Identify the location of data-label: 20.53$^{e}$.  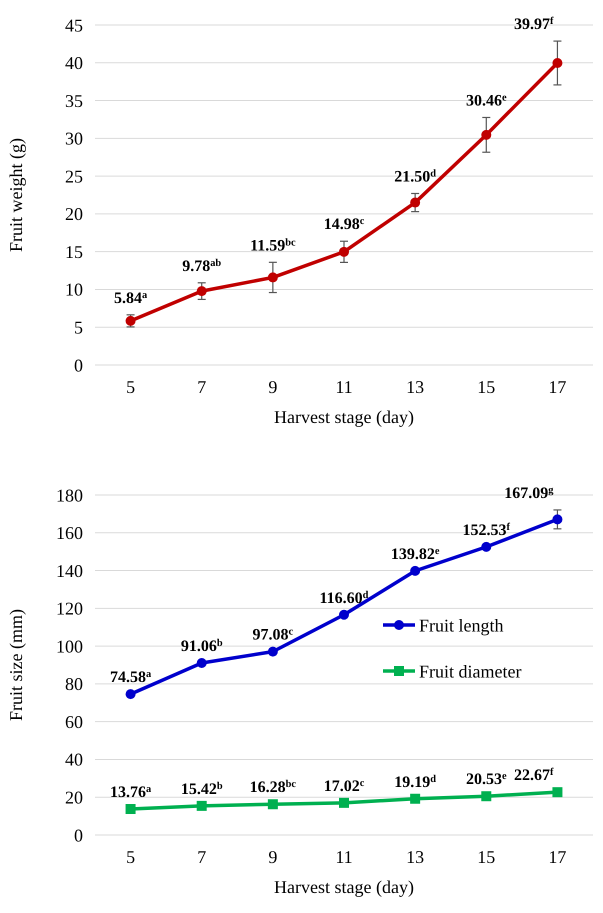
(486, 779).